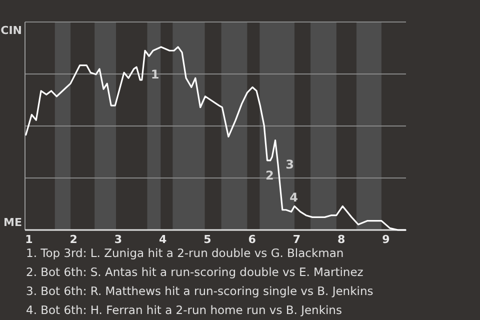 Image resolution: width=480 pixels, height=320 pixels. I want to click on text: 2. Bot 6th: S. Antas hit a run-scoring double vs E. Martinez, so click(195, 272).